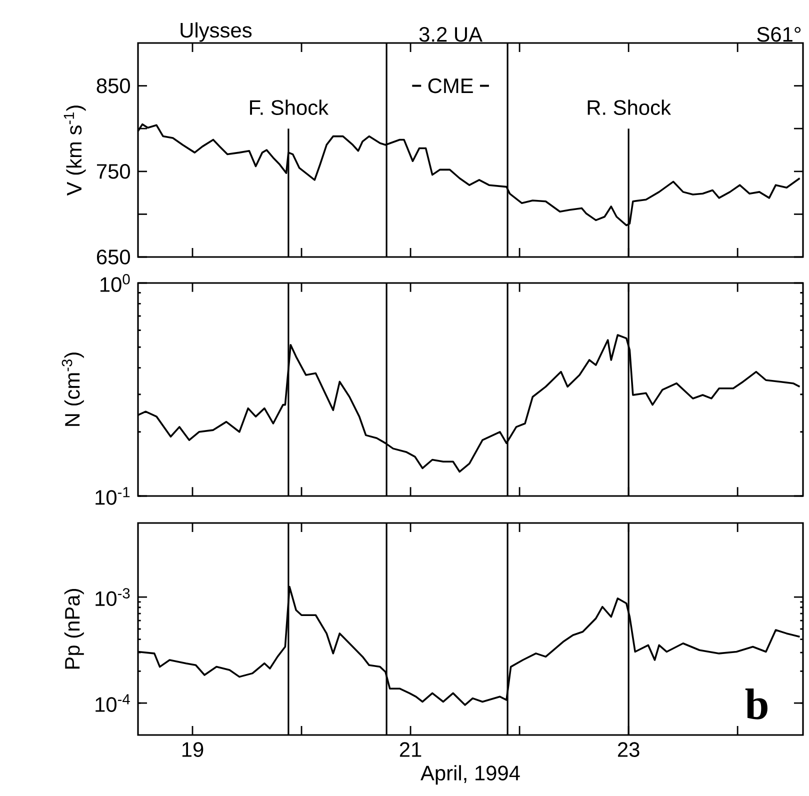 This screenshot has width=809, height=796. I want to click on y-tick-label: 10$^{-4}$, so click(113, 703).